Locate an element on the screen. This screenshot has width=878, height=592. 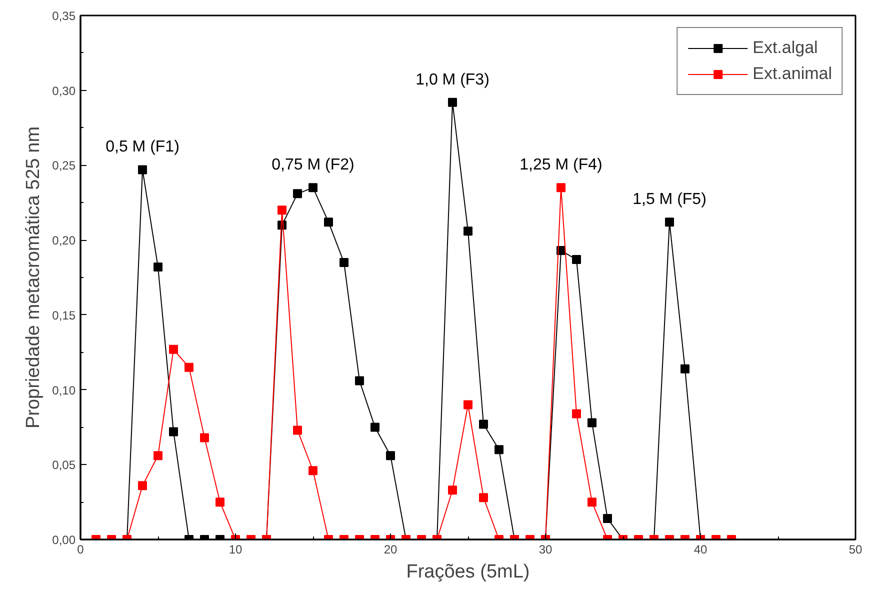
y-tick-label: 0,30 is located at coordinates (64, 91).